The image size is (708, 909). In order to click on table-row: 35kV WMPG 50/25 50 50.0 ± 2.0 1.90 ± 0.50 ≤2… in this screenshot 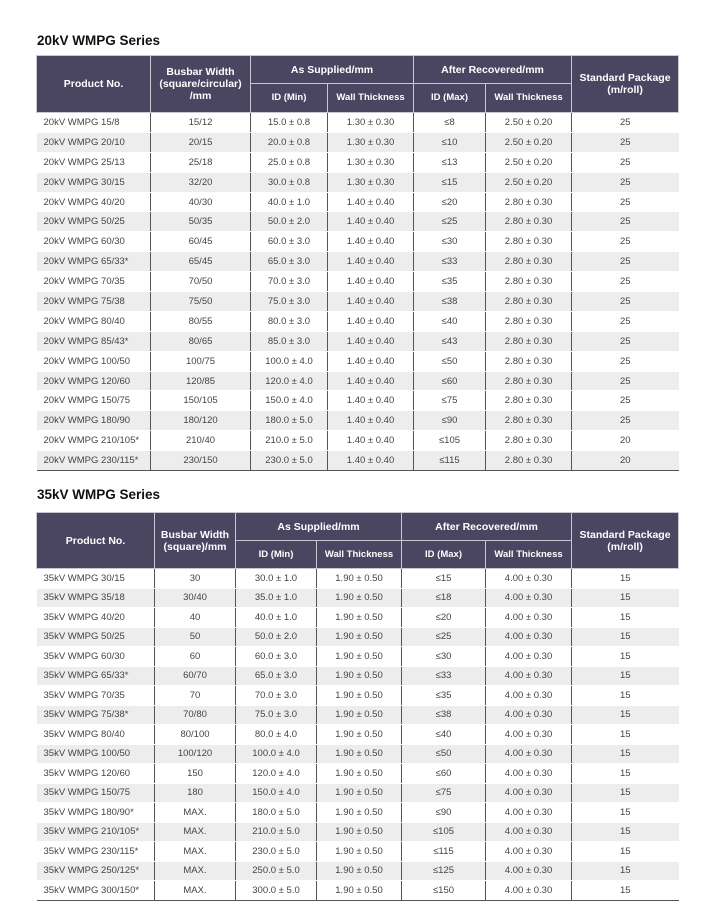, I will do `click(357, 637)`.